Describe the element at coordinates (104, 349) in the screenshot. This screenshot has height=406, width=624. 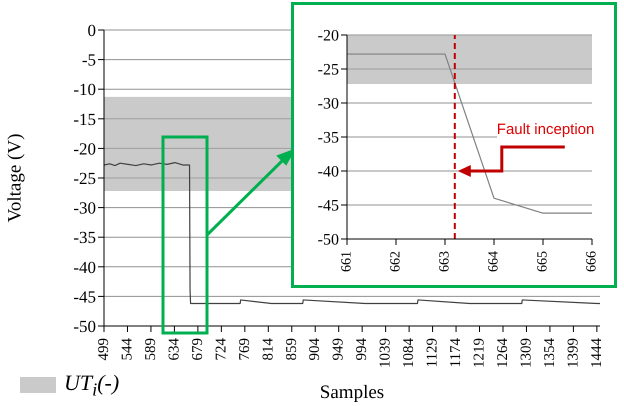
I see `x-tick-label: 499` at that location.